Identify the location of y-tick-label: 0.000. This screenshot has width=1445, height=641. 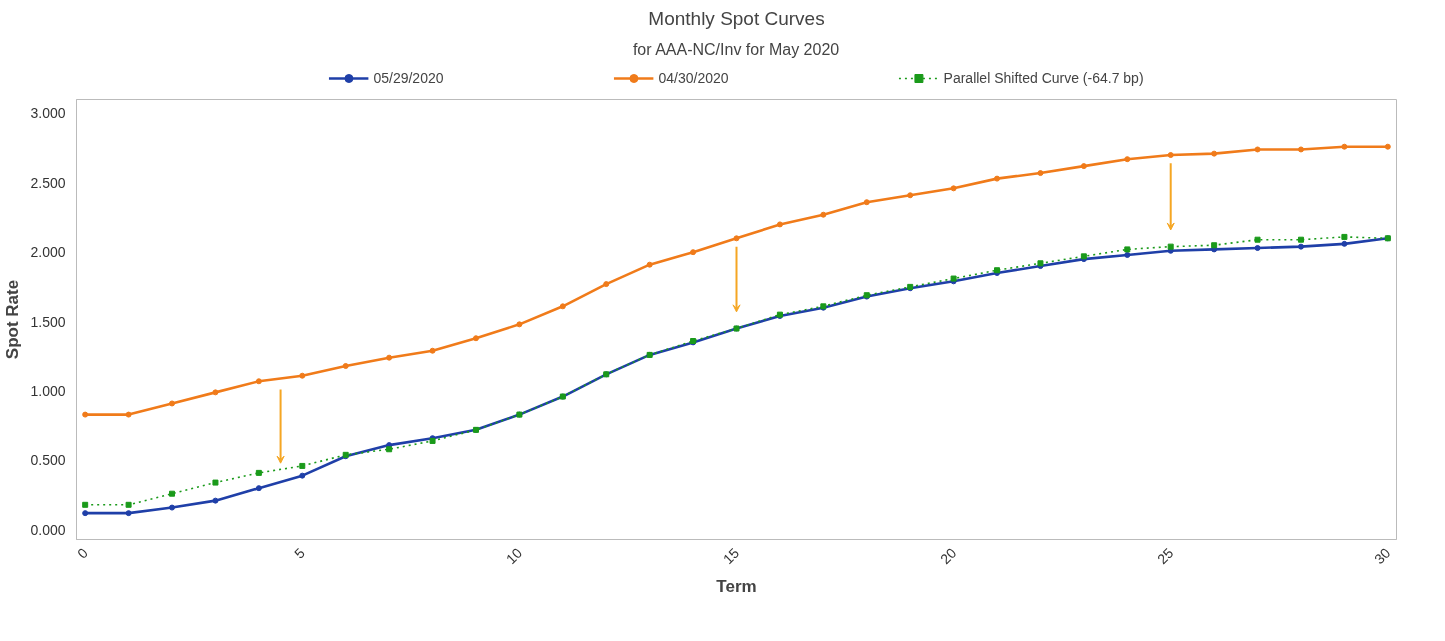
(48, 529).